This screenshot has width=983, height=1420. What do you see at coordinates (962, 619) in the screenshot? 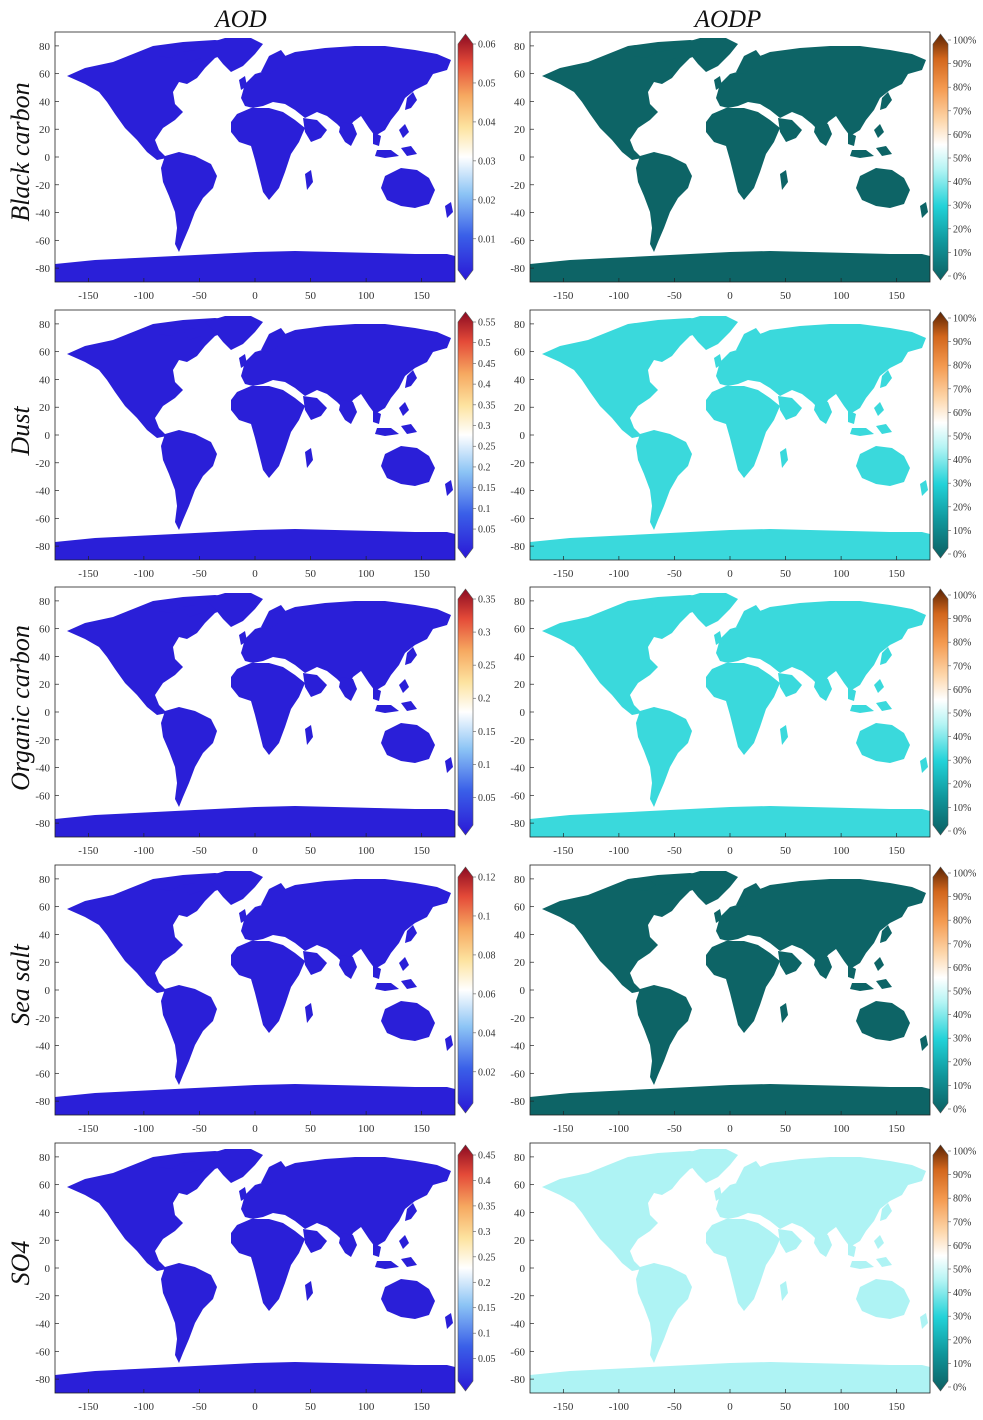
I see `colorbar-tick-label: 90%` at bounding box center [962, 619].